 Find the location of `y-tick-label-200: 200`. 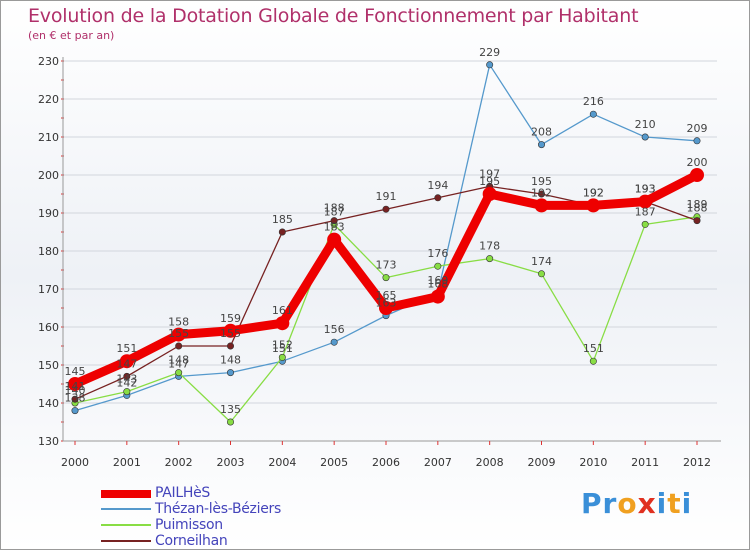

y-tick-label-200: 200 is located at coordinates (48, 175).